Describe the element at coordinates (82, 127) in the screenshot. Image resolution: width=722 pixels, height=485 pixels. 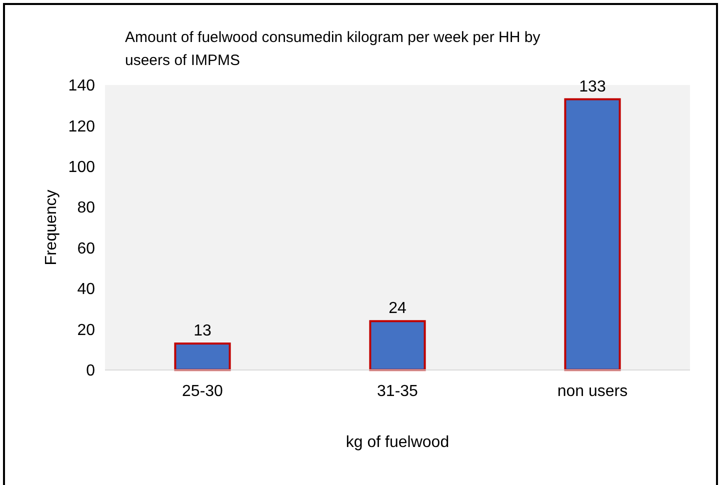
I see `y-tick-label: 120` at that location.